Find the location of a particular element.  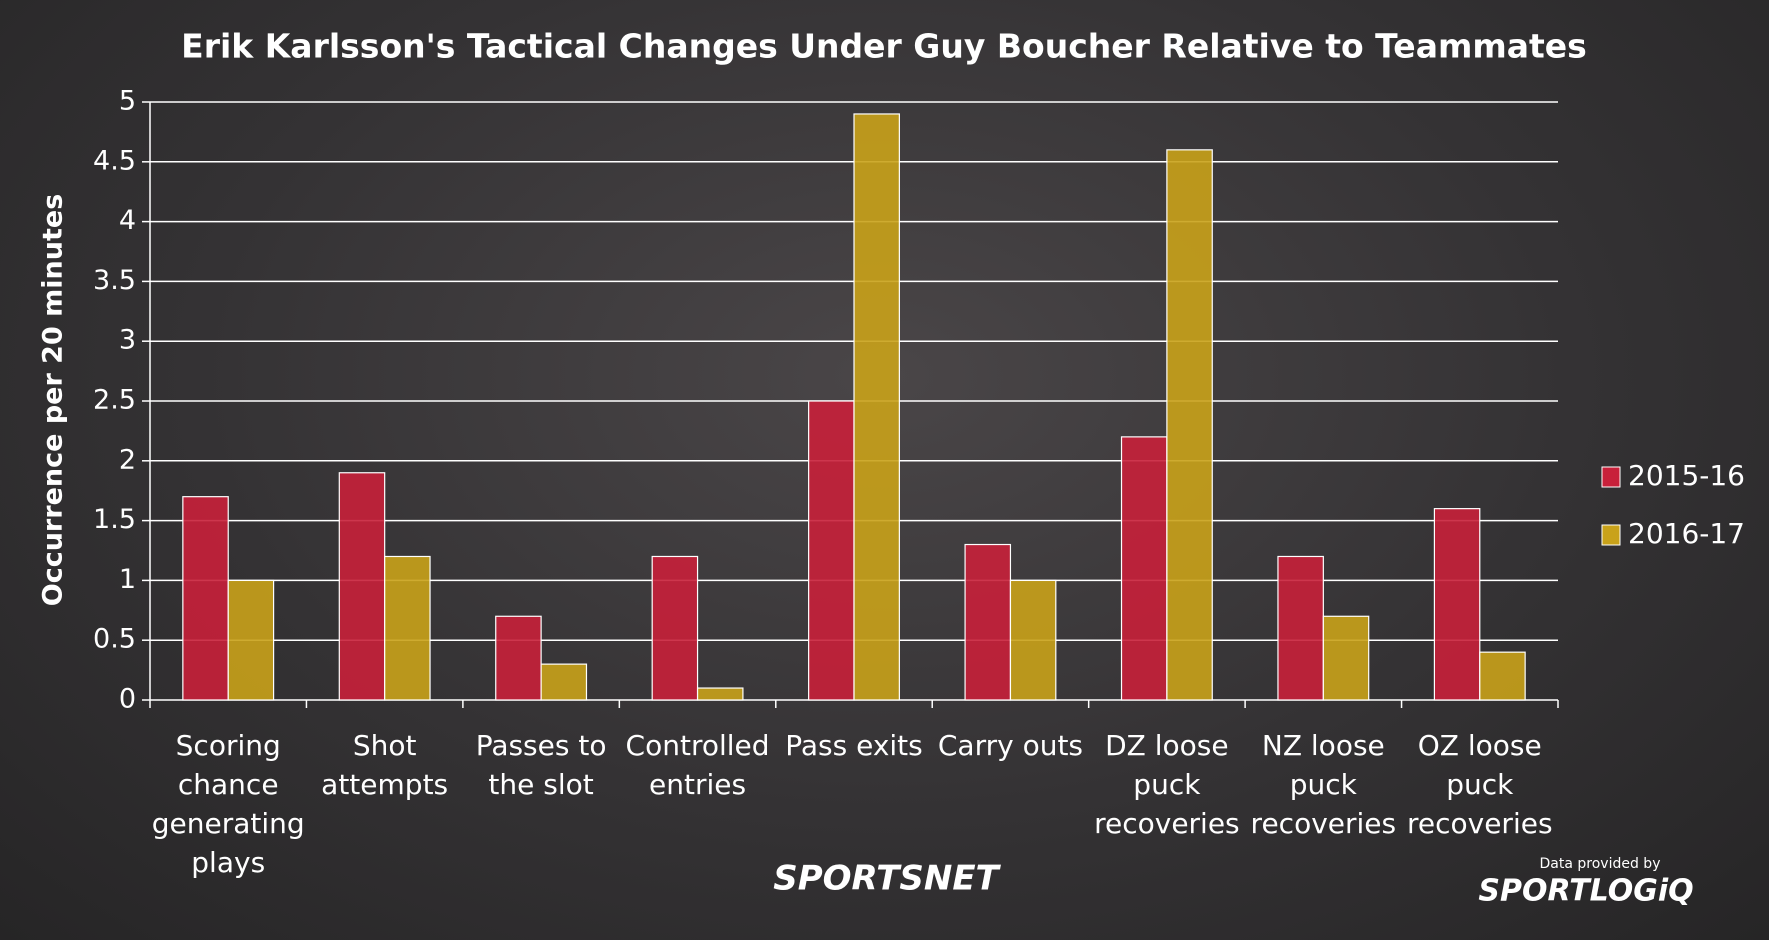

credit-text: Data provided by is located at coordinates (1600, 864).